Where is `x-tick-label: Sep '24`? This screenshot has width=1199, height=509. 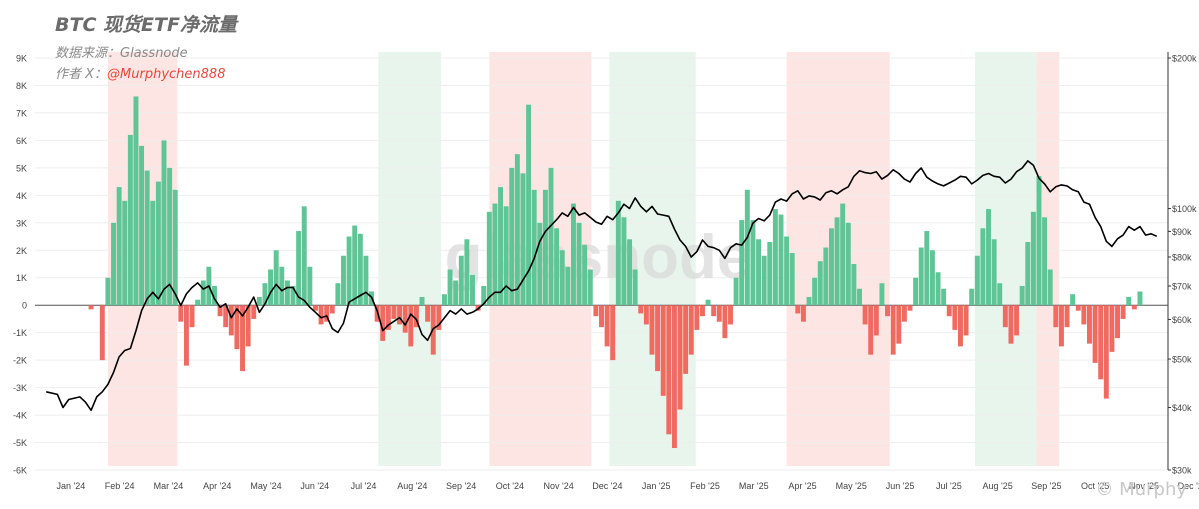
x-tick-label: Sep '24 is located at coordinates (461, 486).